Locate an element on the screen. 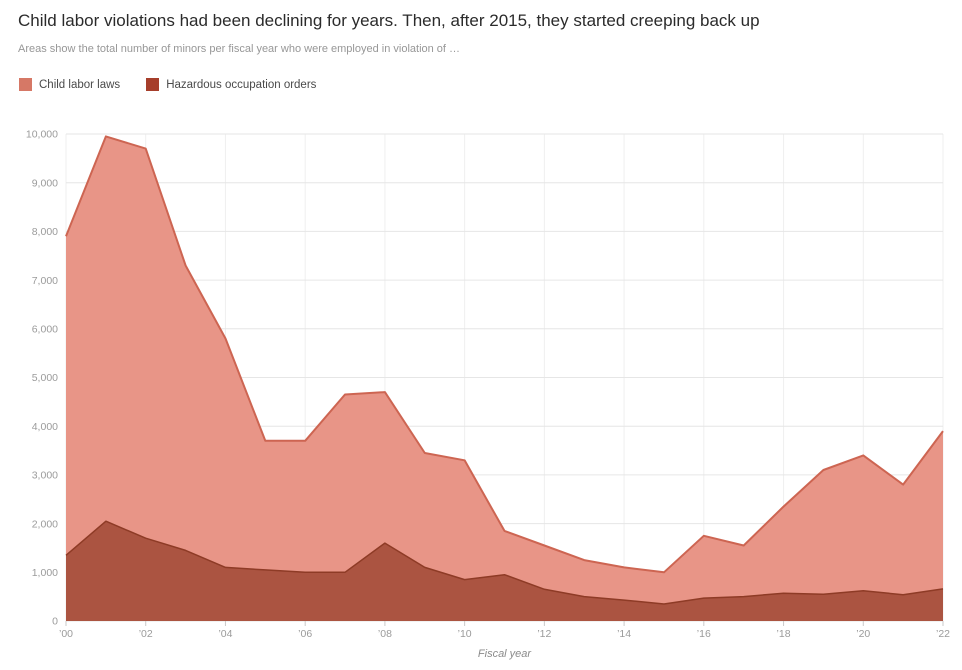 The image size is (962, 670). legend-item-hazardous-occupation-orders: Hazardous occupation orders is located at coordinates (231, 84).